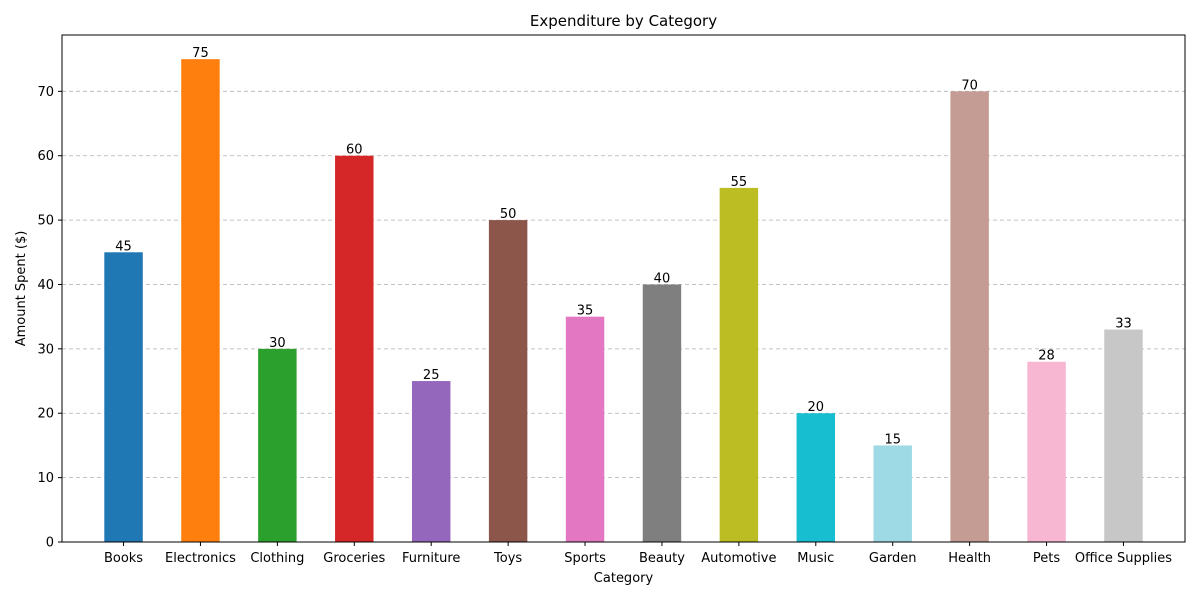 The width and height of the screenshot is (1200, 600). What do you see at coordinates (623, 21) in the screenshot?
I see `chart-title: Expenditure by Category` at bounding box center [623, 21].